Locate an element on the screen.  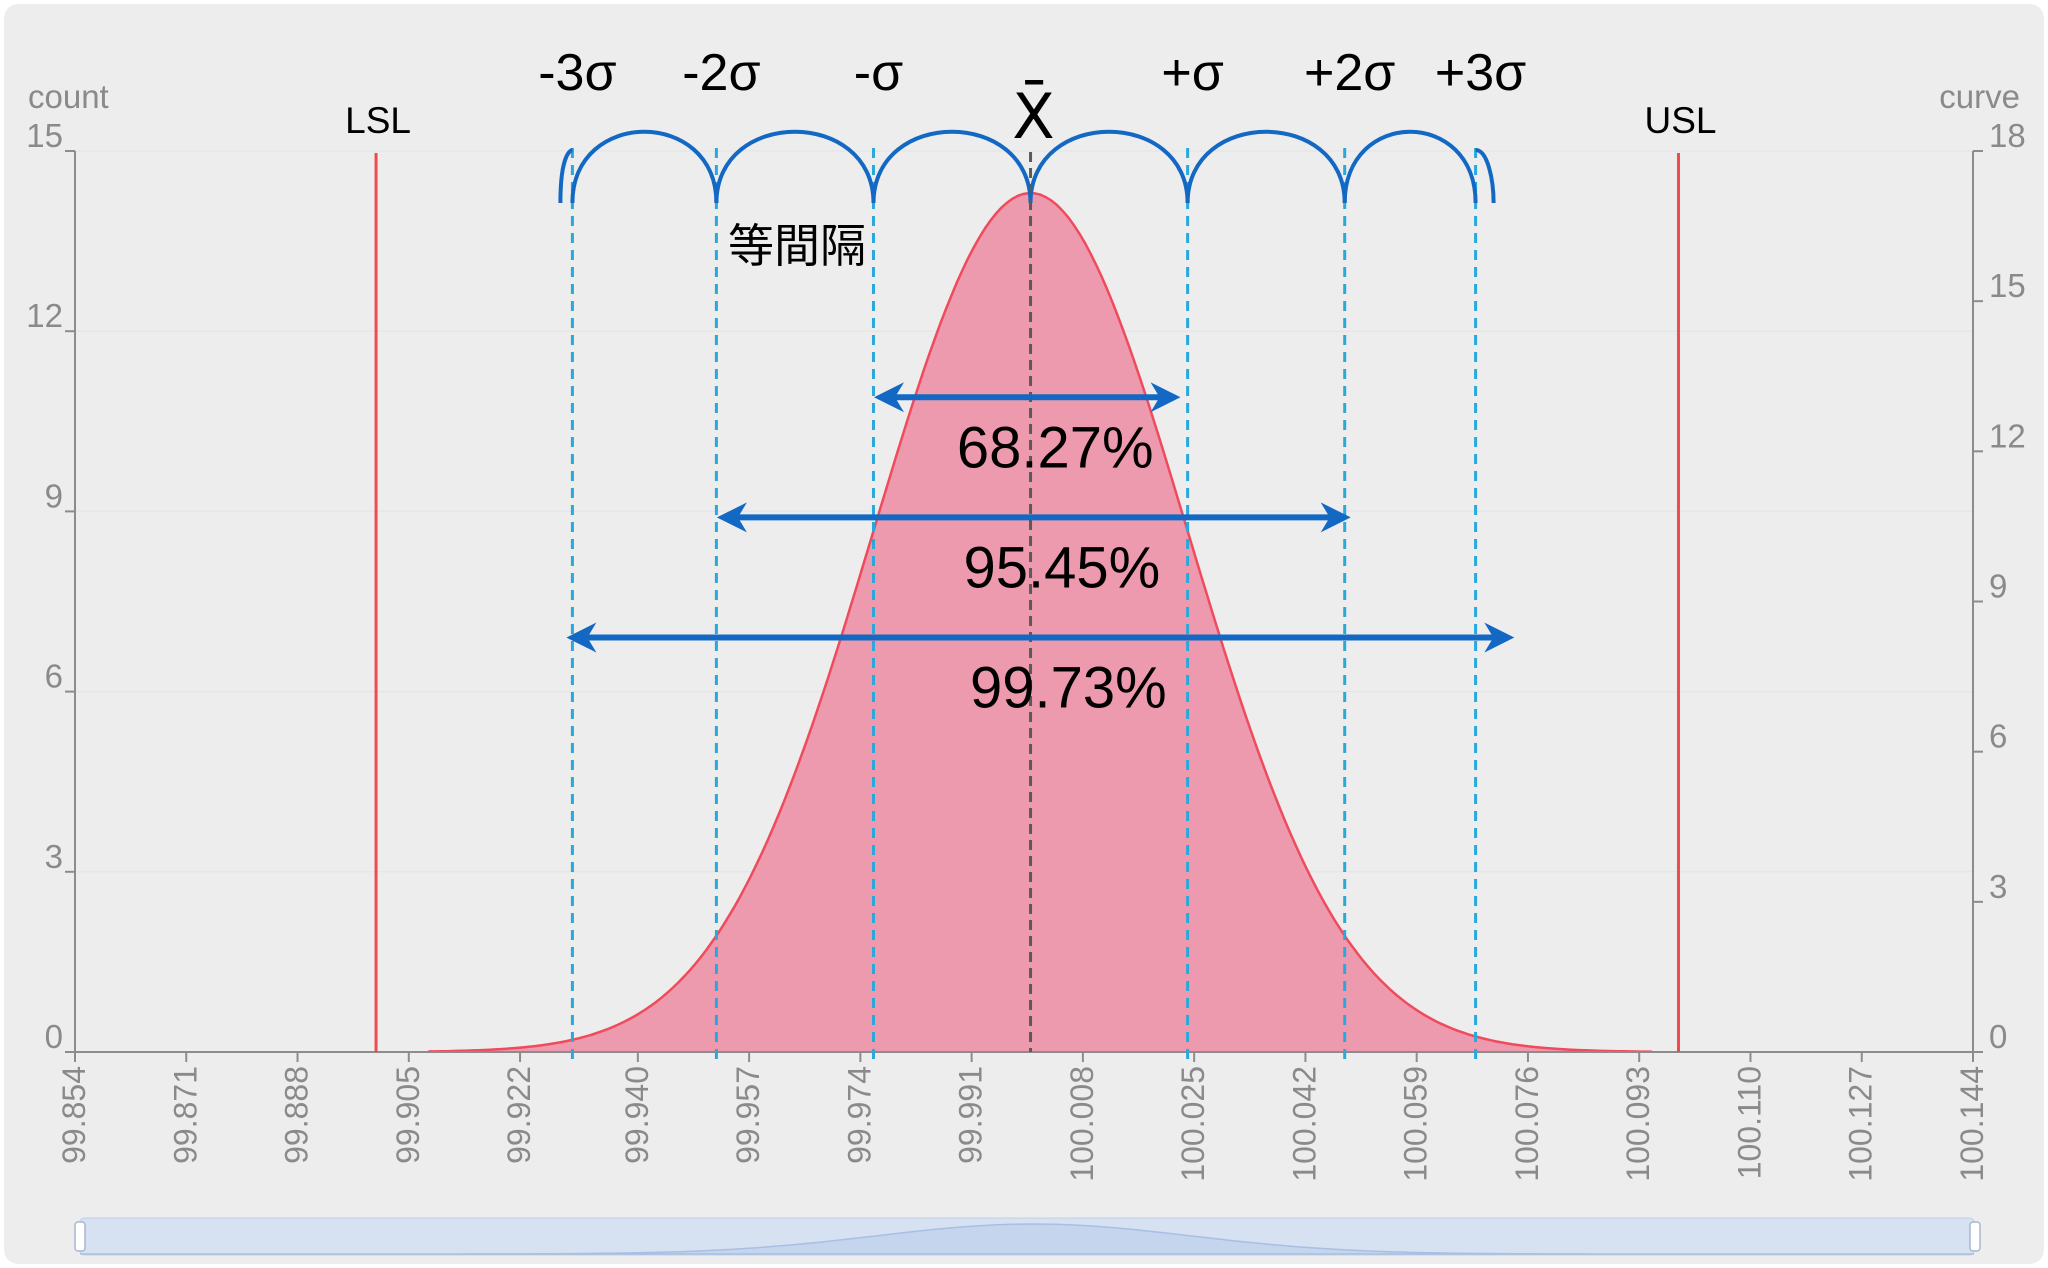
x-tick-label: 100.059 is located at coordinates (1416, 1124).